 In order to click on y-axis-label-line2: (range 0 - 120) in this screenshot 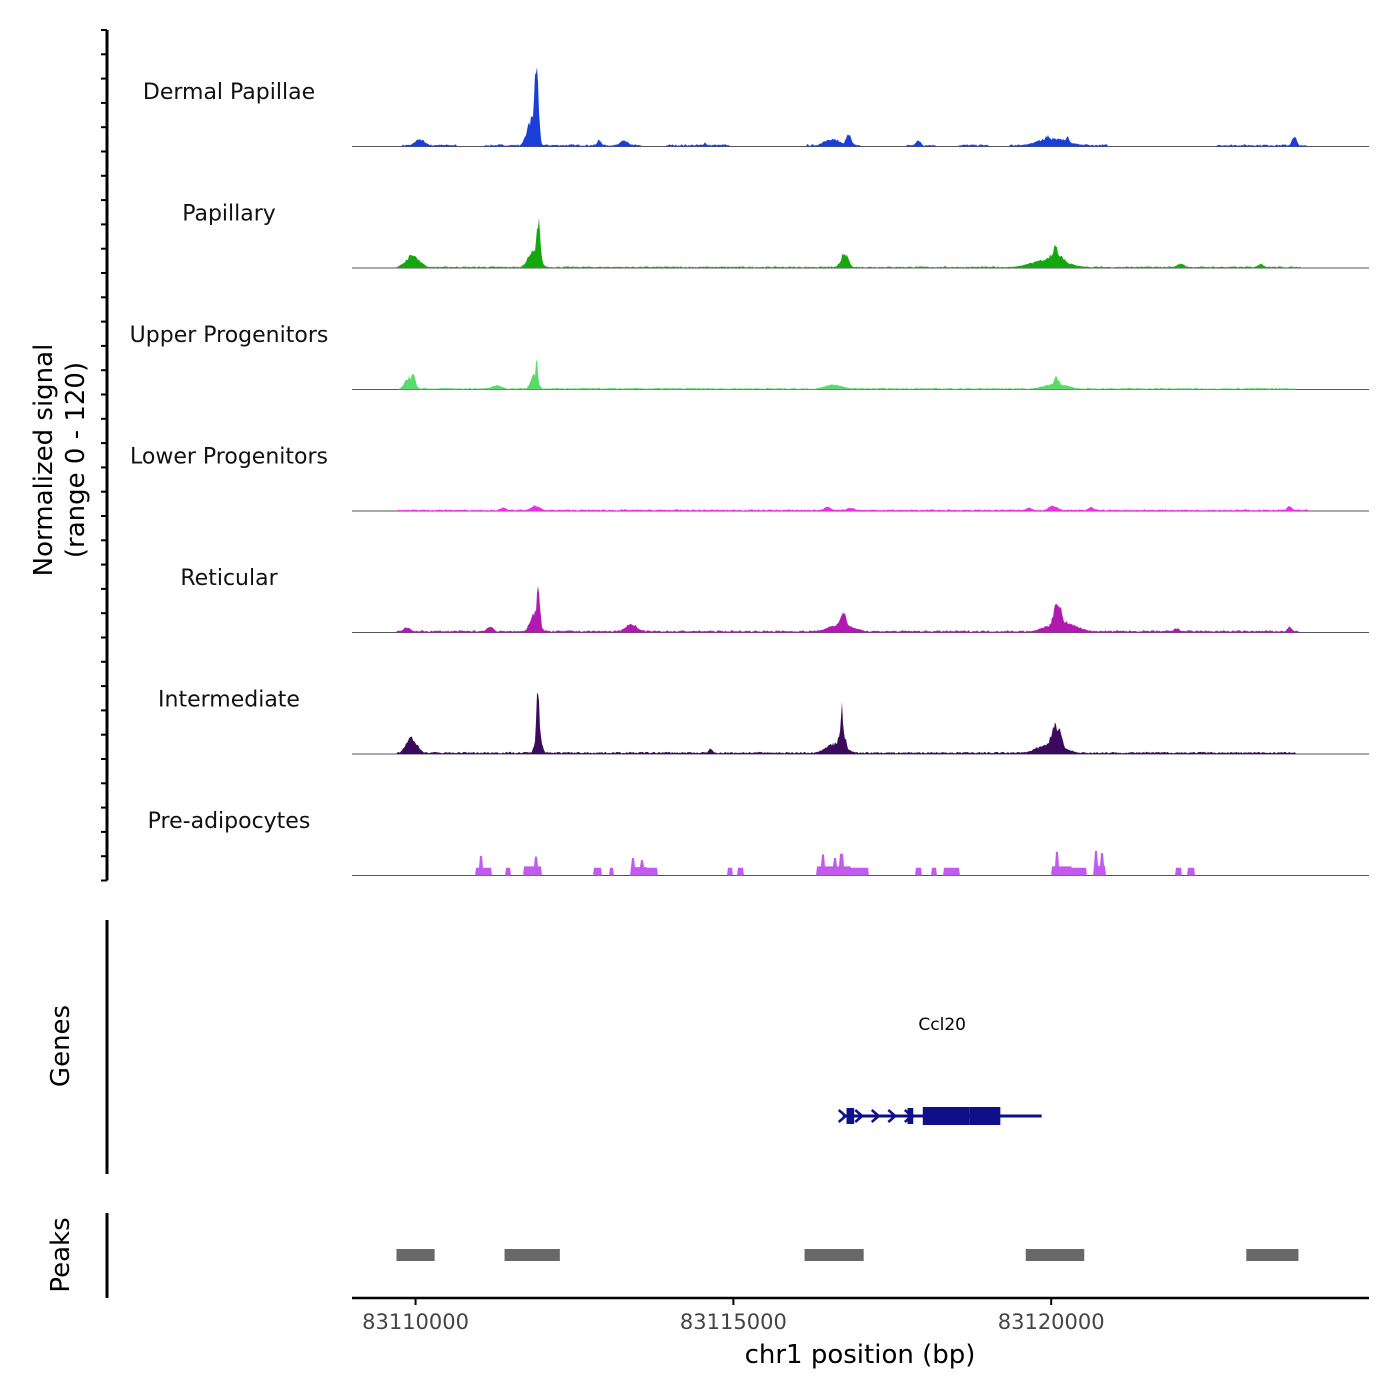, I will do `click(76, 460)`.